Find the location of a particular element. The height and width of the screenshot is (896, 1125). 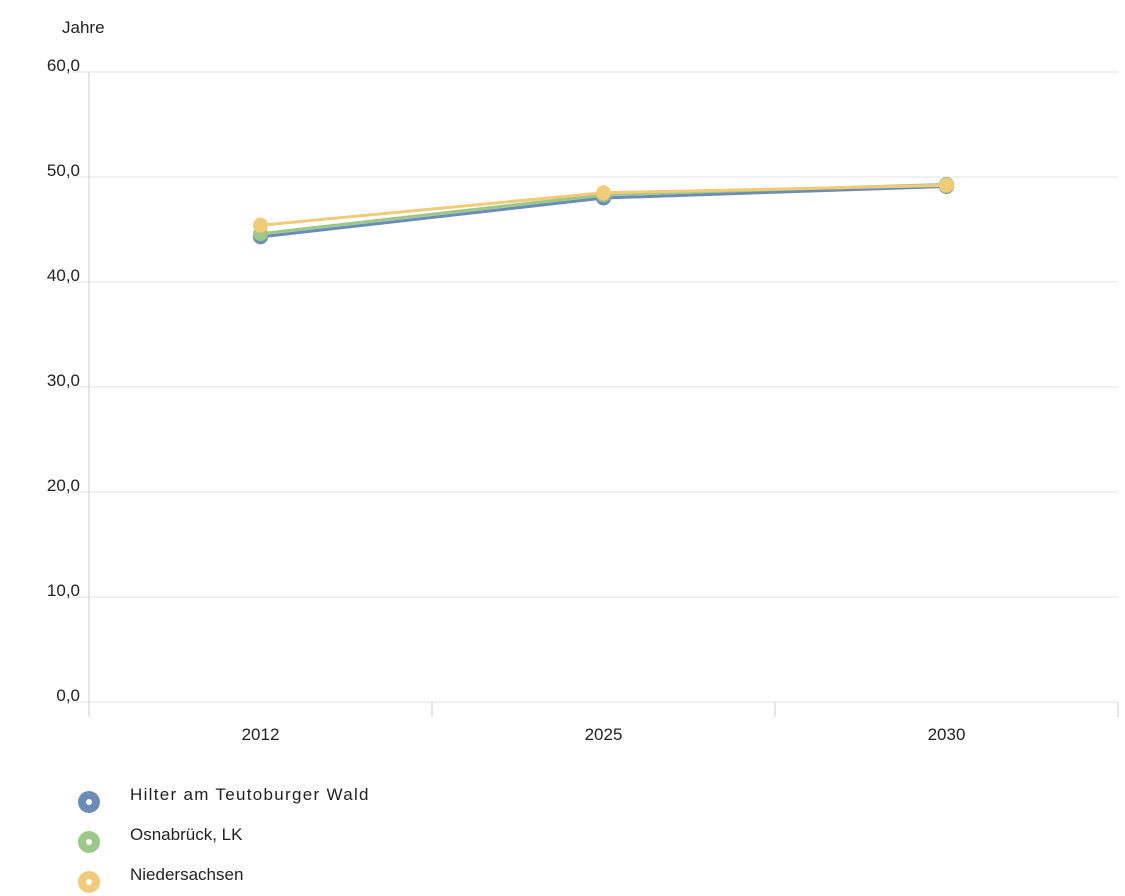

x-tick-label: 2012 is located at coordinates (261, 734).